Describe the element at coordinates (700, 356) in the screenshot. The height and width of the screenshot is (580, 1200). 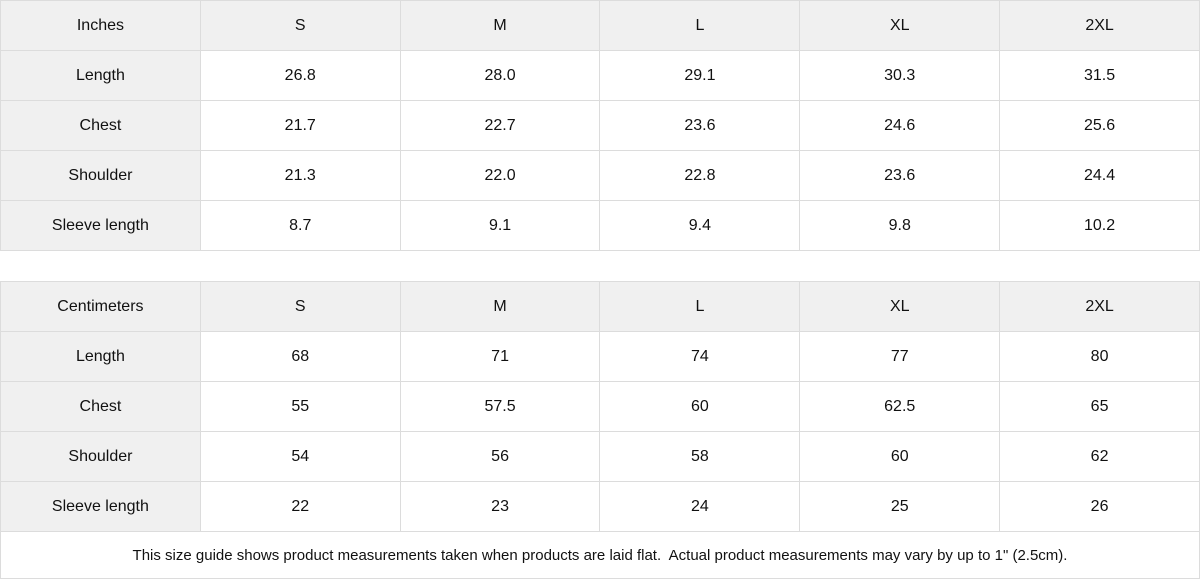
I see `value-cell: 74` at that location.